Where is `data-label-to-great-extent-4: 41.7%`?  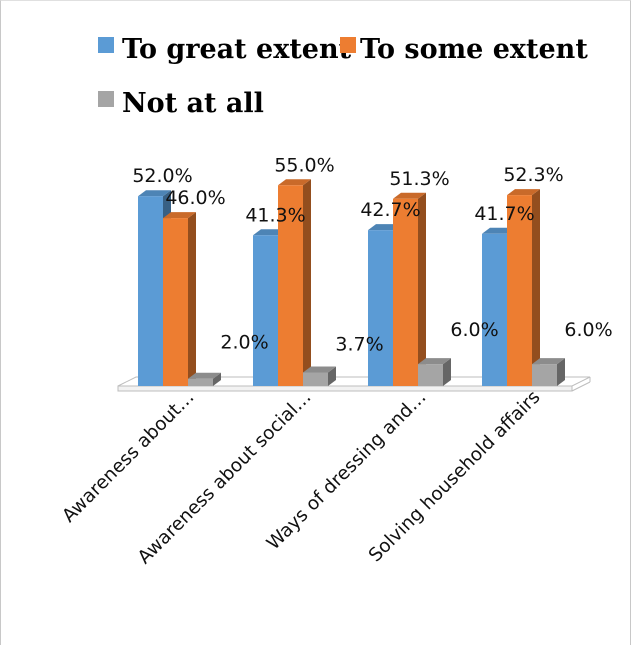
data-label-to-great-extent-4: 41.7% is located at coordinates (504, 214).